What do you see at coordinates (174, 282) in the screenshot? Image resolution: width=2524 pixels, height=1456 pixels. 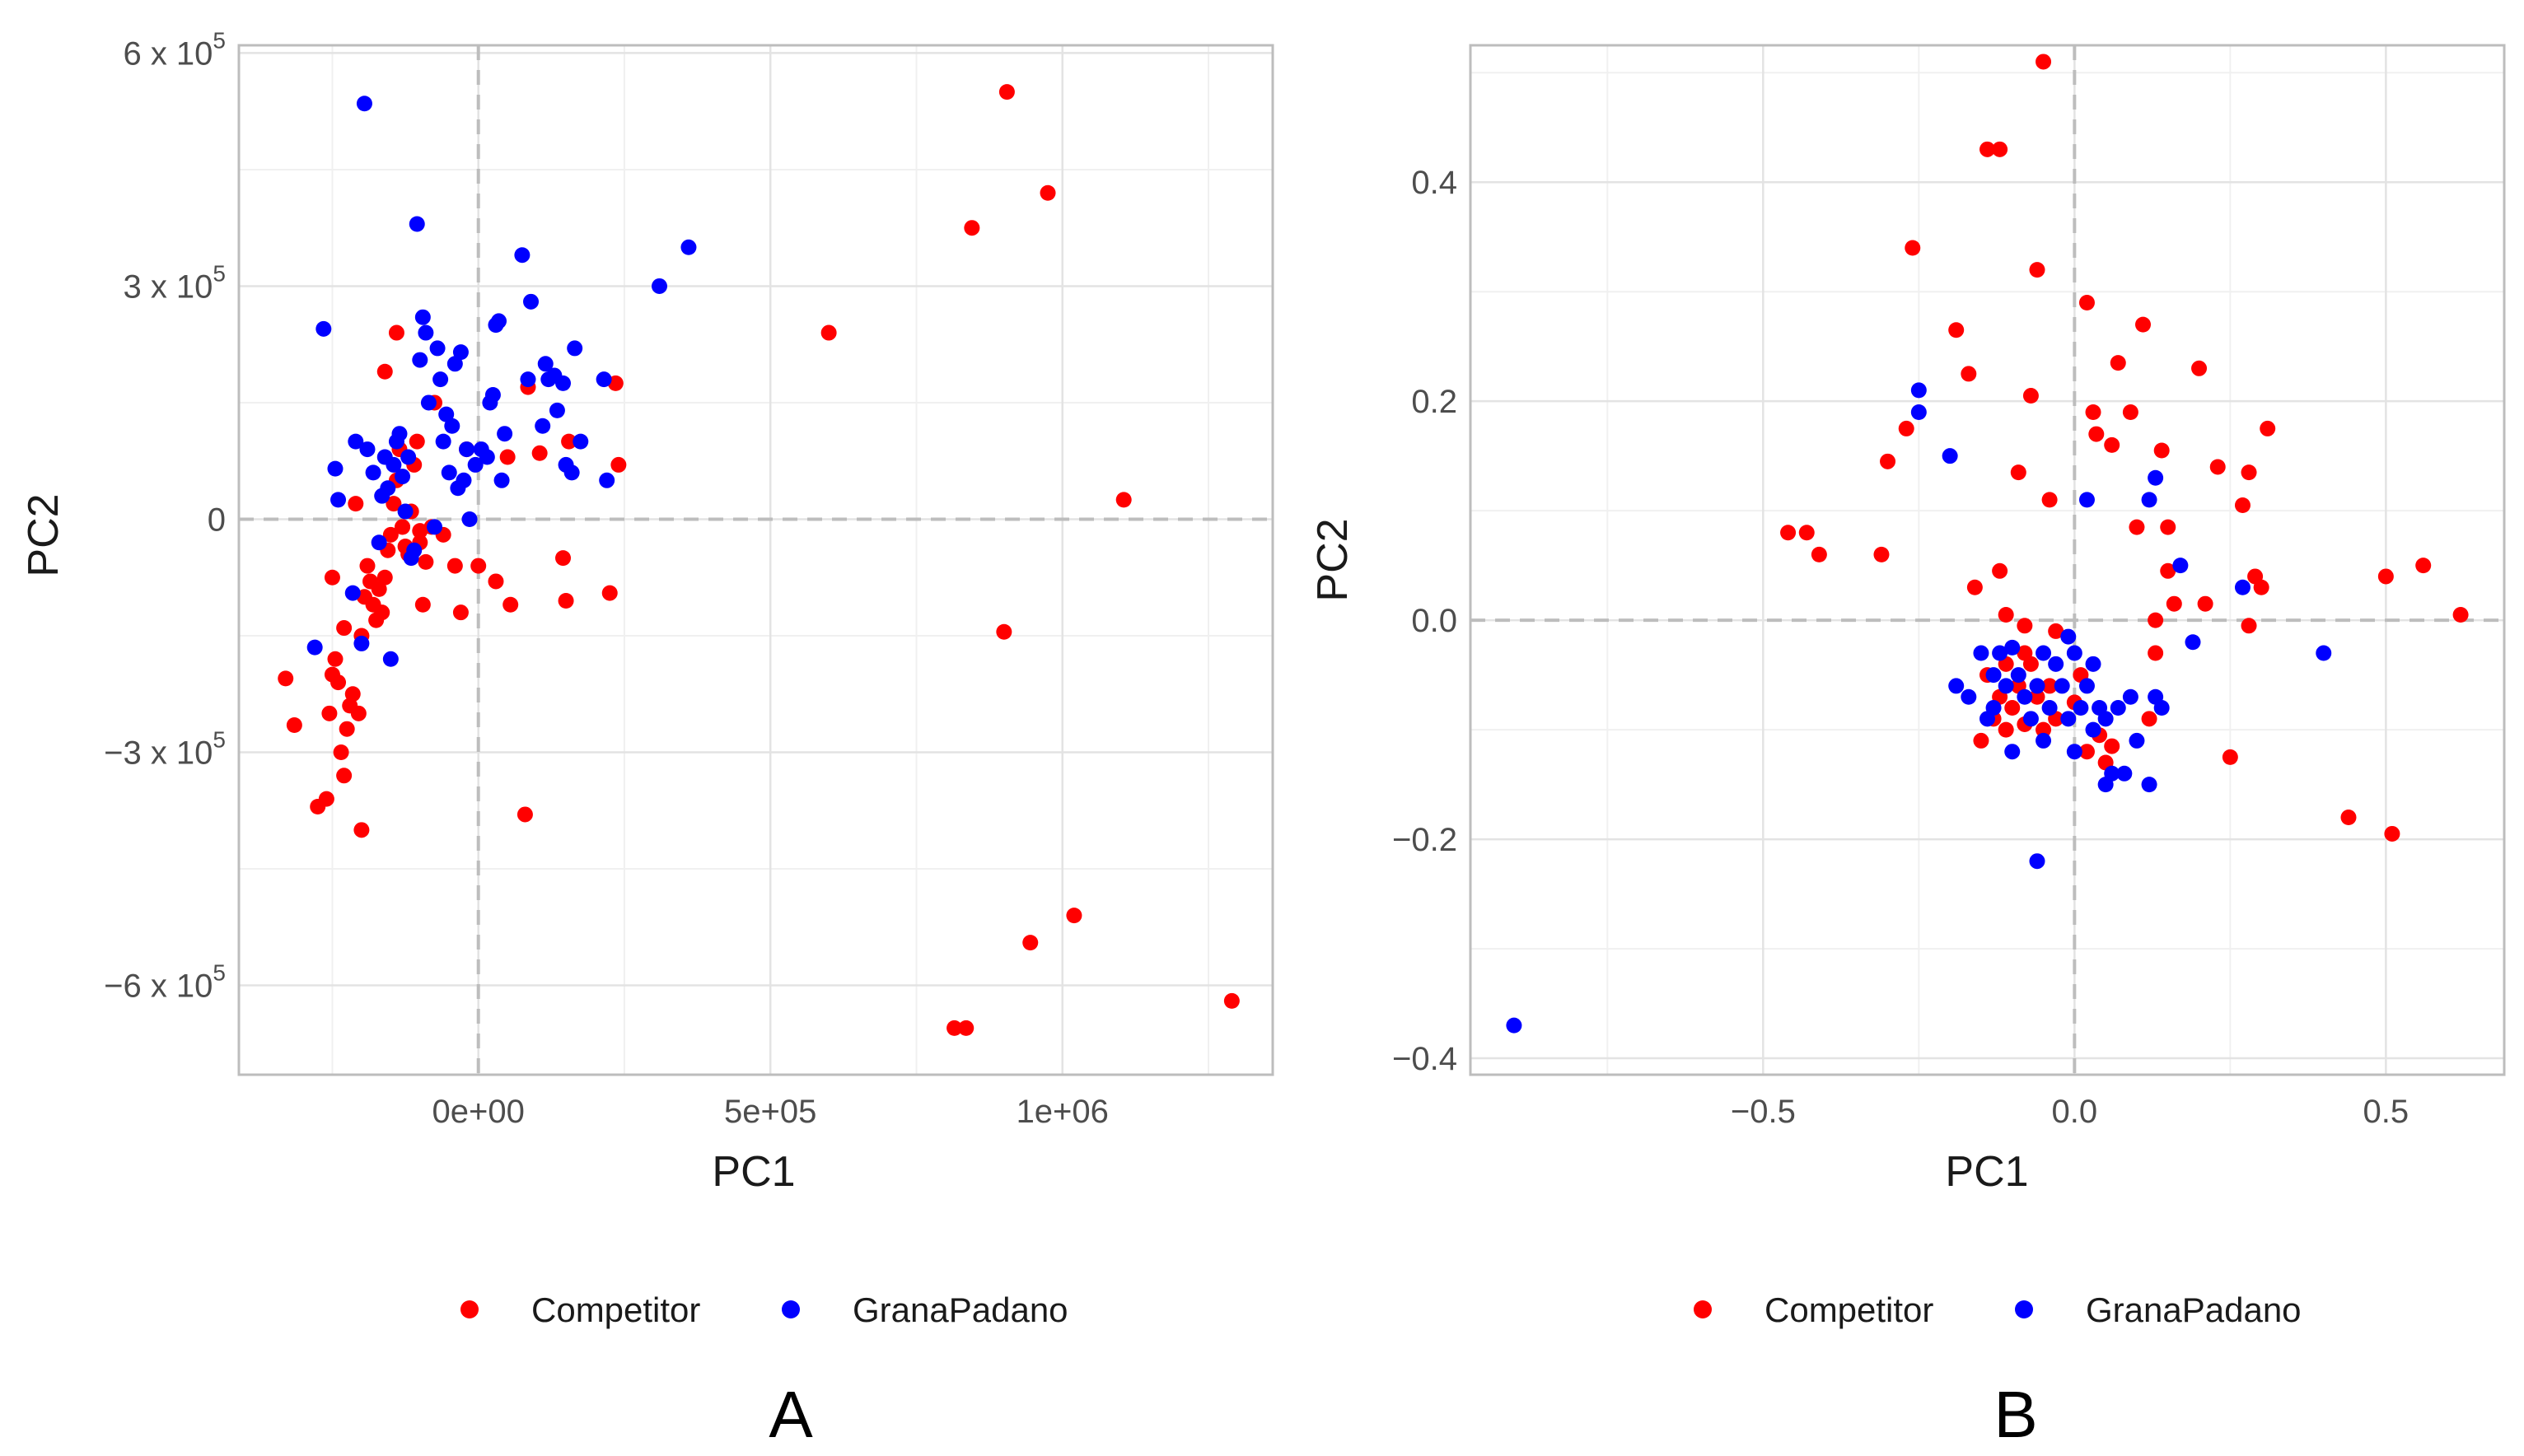 I see `panel-a-y-tick-label: 3 x 10⁵` at bounding box center [174, 282].